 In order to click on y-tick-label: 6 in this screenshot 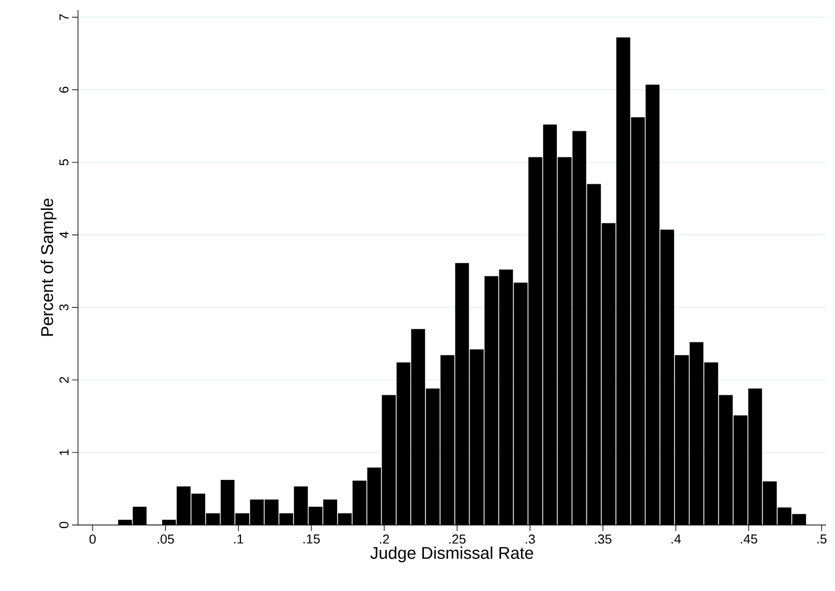, I will do `click(63, 89)`.